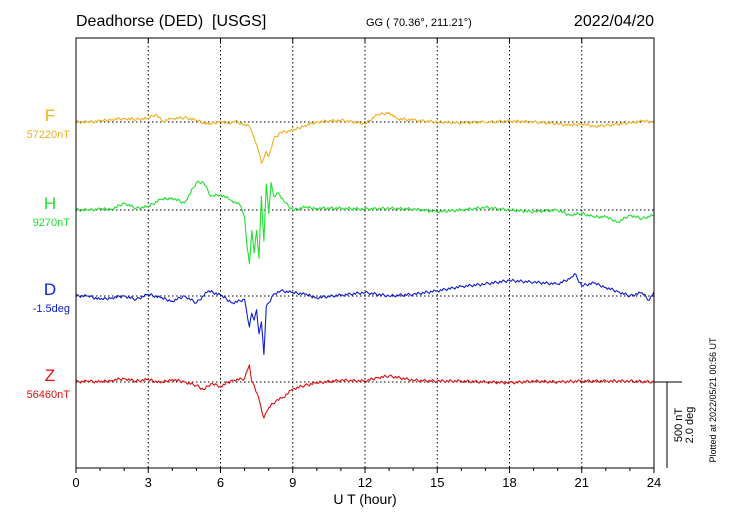 The width and height of the screenshot is (730, 525). I want to click on series-line-h, so click(365, 222).